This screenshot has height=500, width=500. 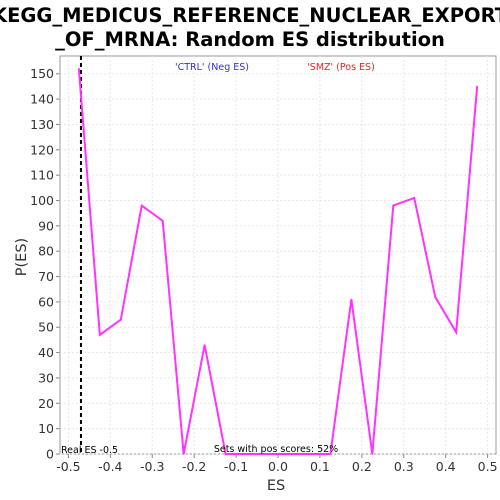 What do you see at coordinates (110, 466) in the screenshot?
I see `x-tick-label: -0.4` at bounding box center [110, 466].